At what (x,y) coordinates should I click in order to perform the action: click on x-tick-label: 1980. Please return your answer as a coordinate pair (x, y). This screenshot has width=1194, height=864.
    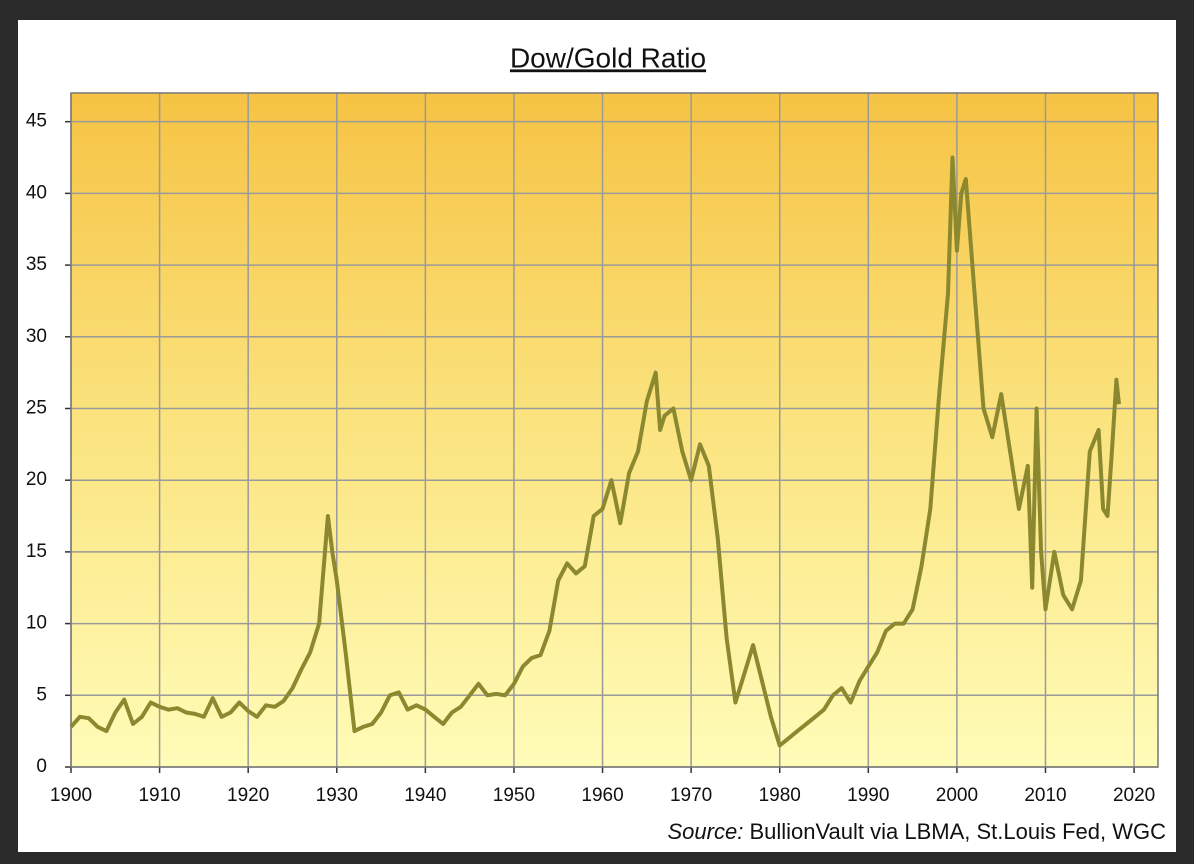
    Looking at the image, I should click on (780, 795).